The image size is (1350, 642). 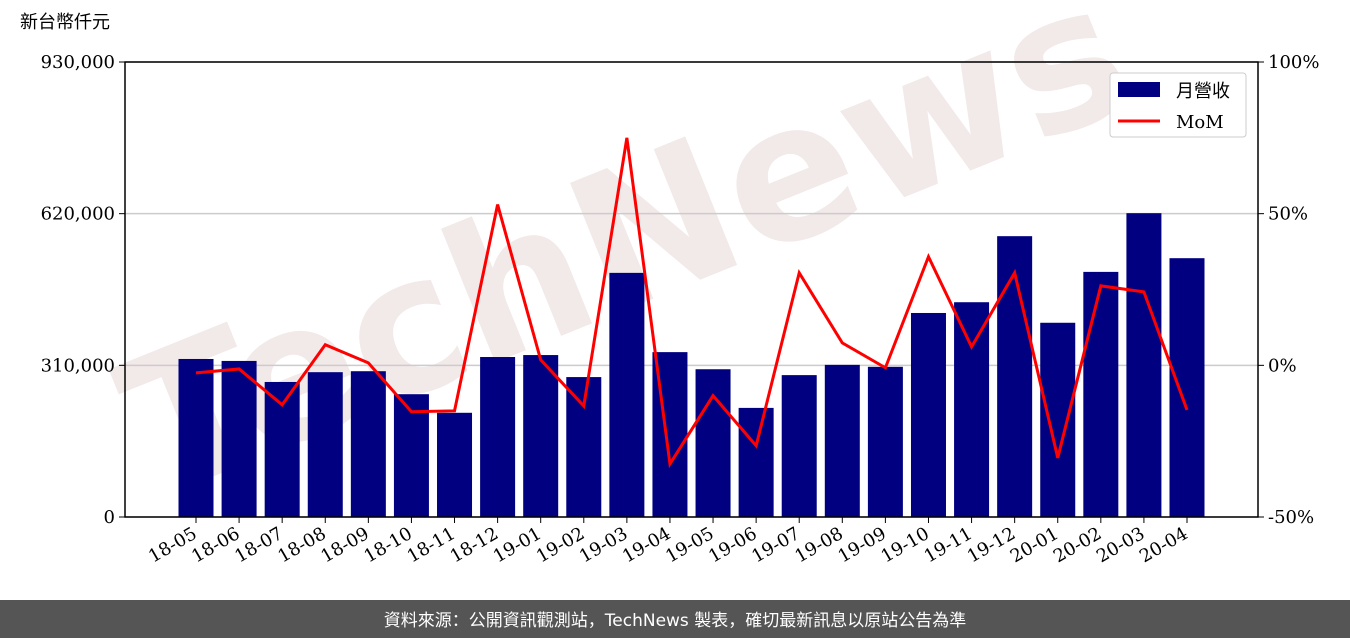 I want to click on x-tick-label: 19-08, so click(x=818, y=545).